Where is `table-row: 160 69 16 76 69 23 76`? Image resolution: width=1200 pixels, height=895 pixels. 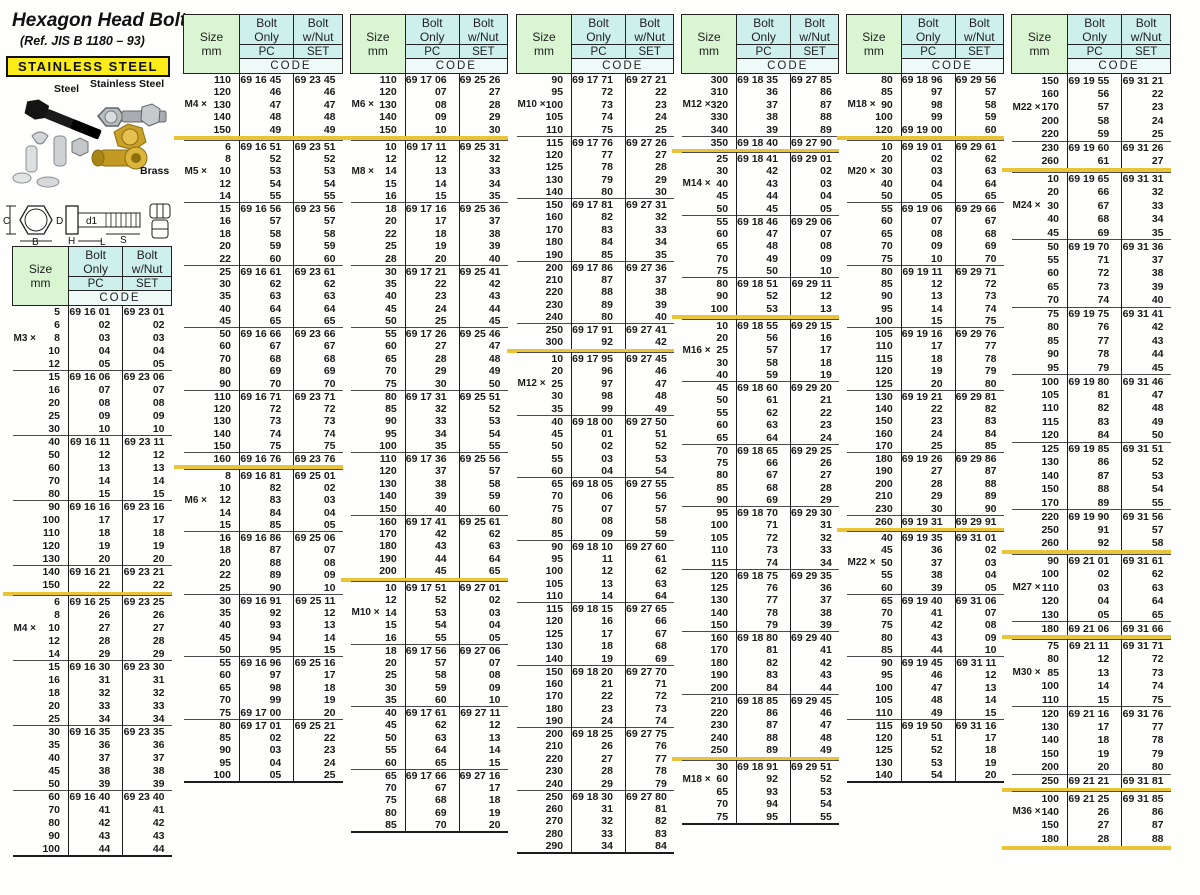 table-row: 160 69 16 76 69 23 76 is located at coordinates (263, 458).